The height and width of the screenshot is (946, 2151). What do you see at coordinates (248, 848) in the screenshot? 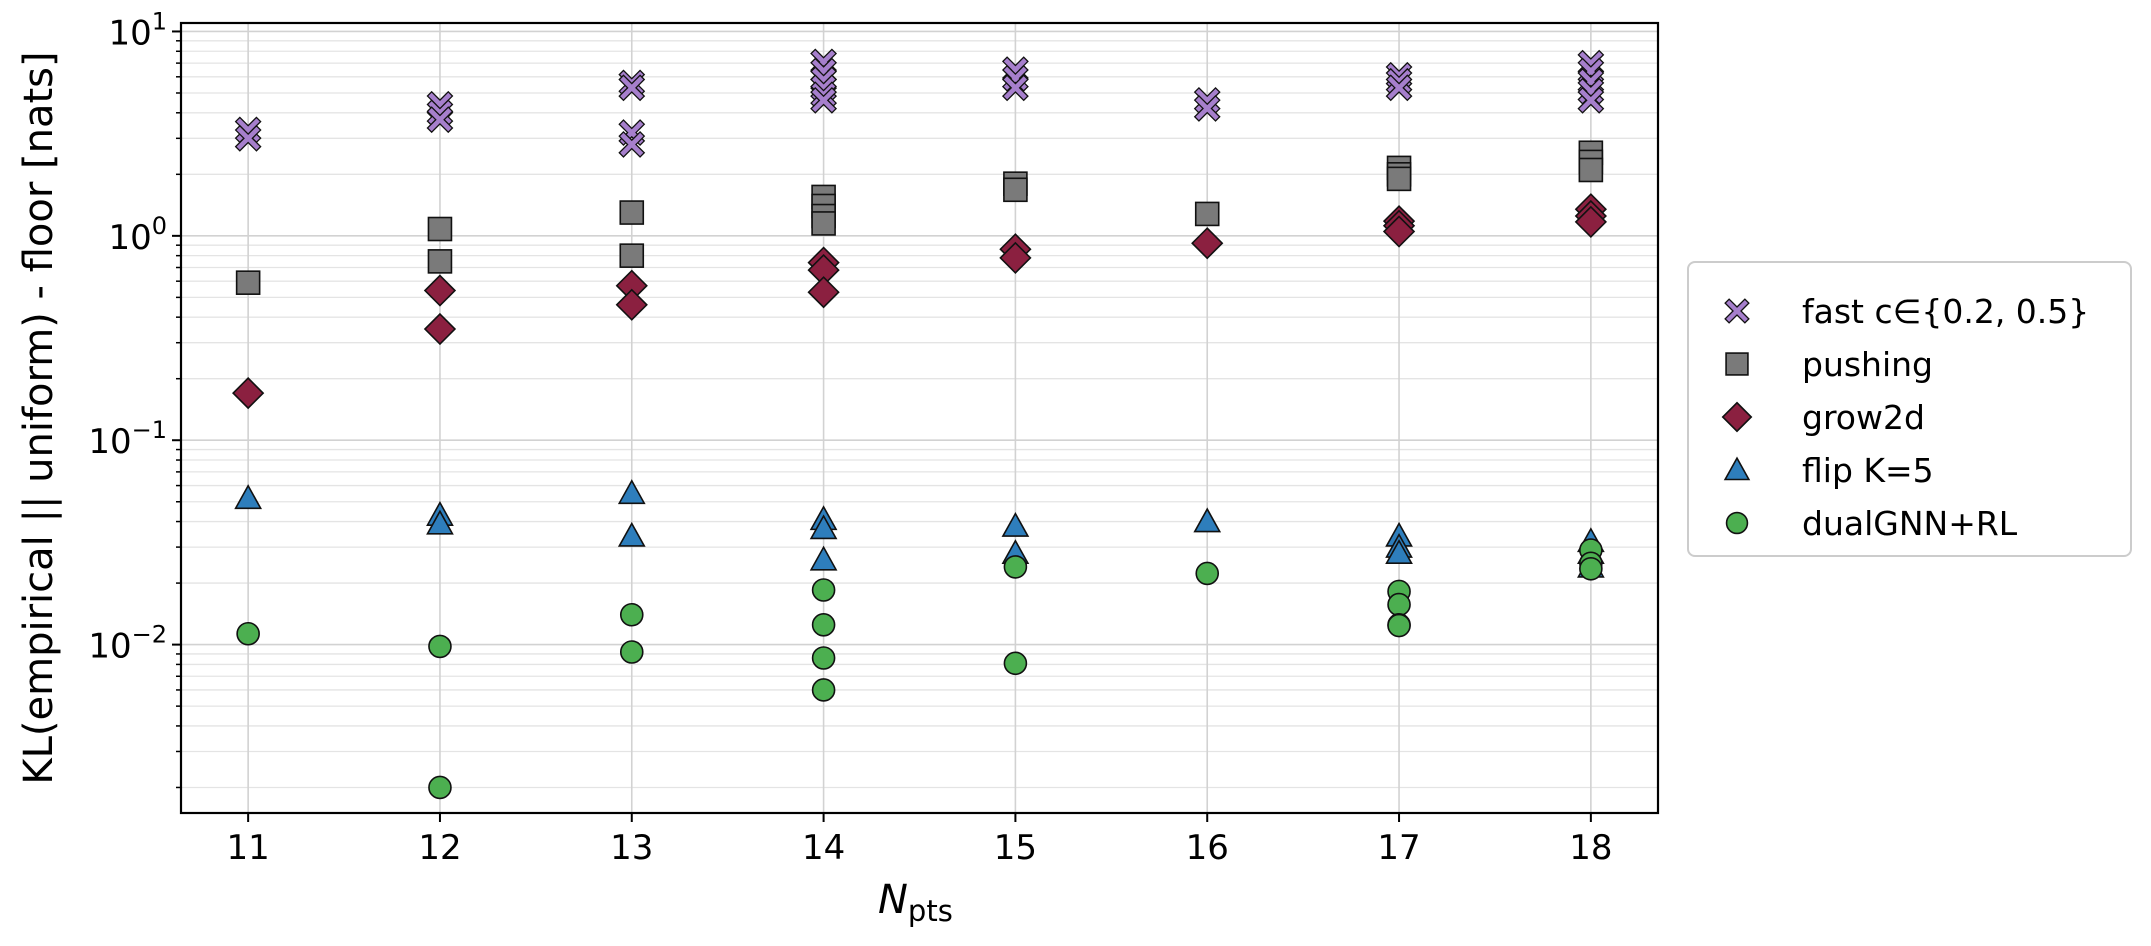
I see `x-tick-label: 11` at bounding box center [248, 848].